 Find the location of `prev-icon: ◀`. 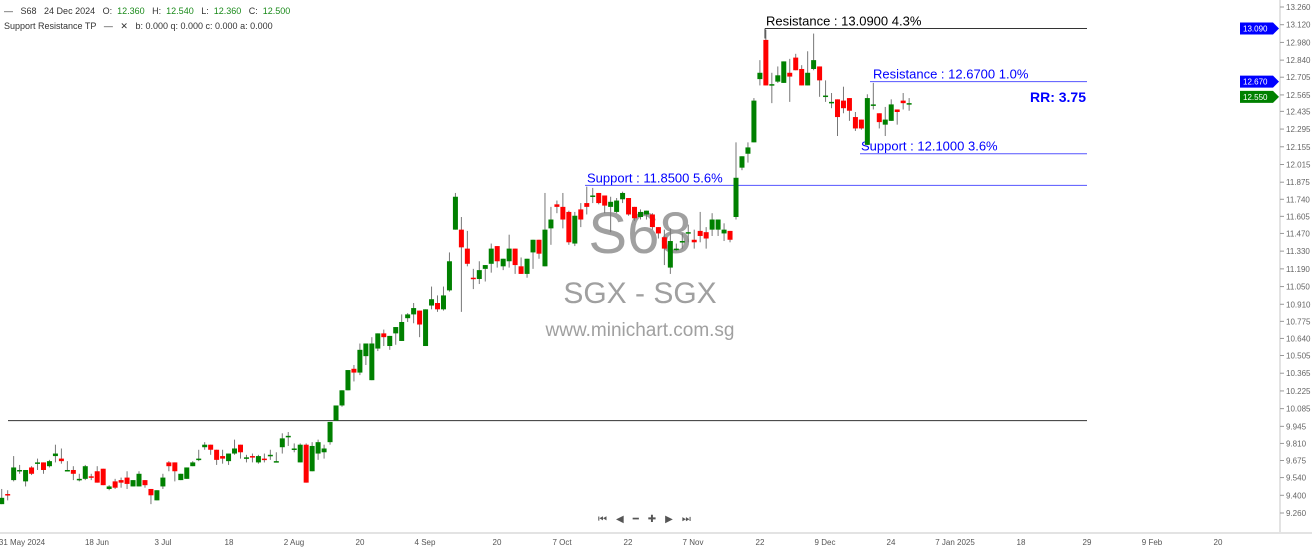

prev-icon: ◀ is located at coordinates (620, 519).